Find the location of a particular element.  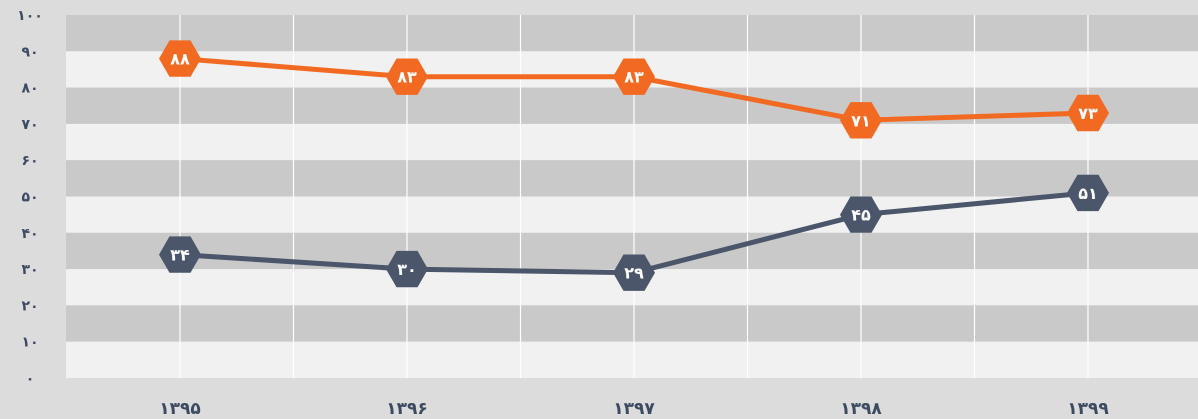

y-tick-label: ۸۰ is located at coordinates (29, 89).